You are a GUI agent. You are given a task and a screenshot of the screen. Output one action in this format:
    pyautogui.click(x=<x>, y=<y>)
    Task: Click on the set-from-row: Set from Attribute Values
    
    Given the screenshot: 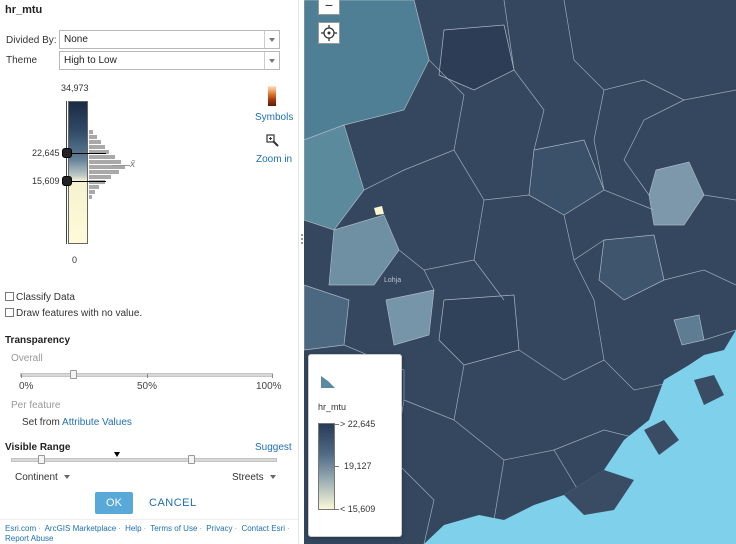 What is the action you would take?
    pyautogui.click(x=77, y=422)
    